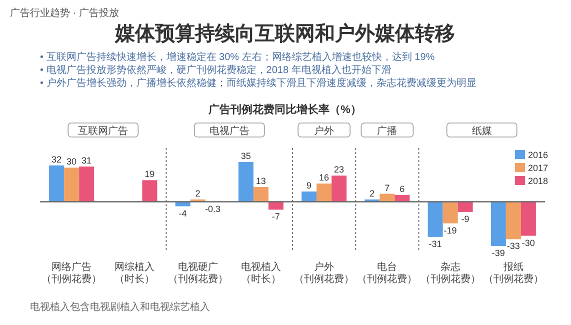 This screenshot has width=571, height=325. I want to click on data-label: -19, so click(450, 230).